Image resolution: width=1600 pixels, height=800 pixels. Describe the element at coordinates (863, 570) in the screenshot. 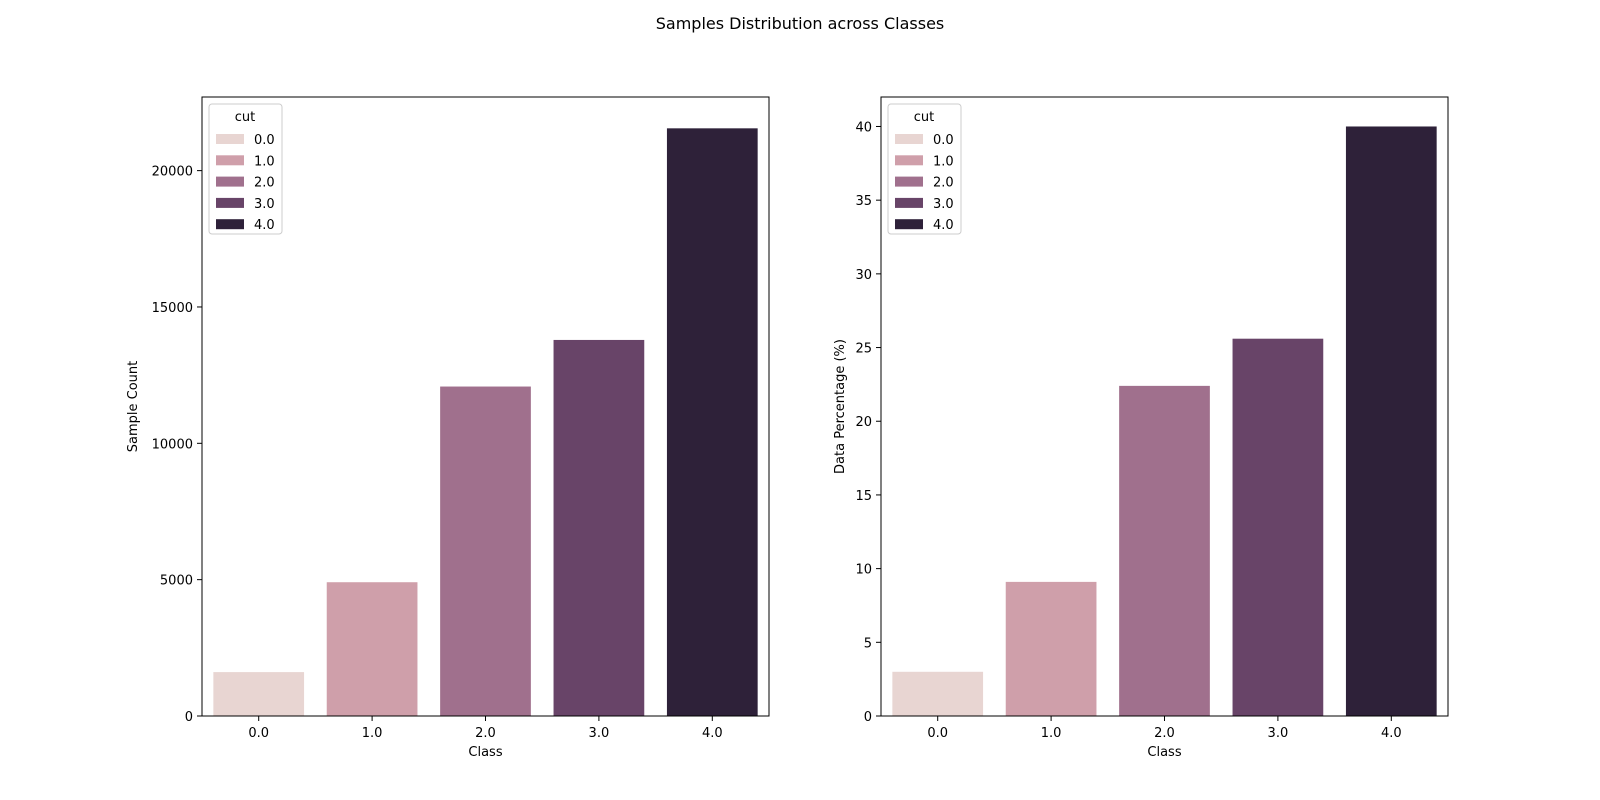

I see `y-tick-label: 10` at that location.